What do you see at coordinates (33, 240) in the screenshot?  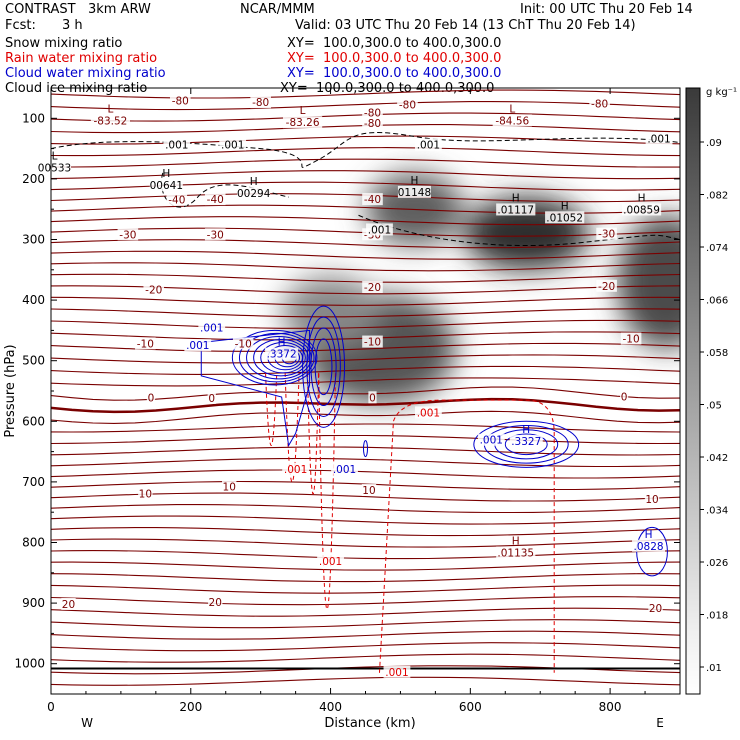 I see `y-tick-label-2: 300` at bounding box center [33, 240].